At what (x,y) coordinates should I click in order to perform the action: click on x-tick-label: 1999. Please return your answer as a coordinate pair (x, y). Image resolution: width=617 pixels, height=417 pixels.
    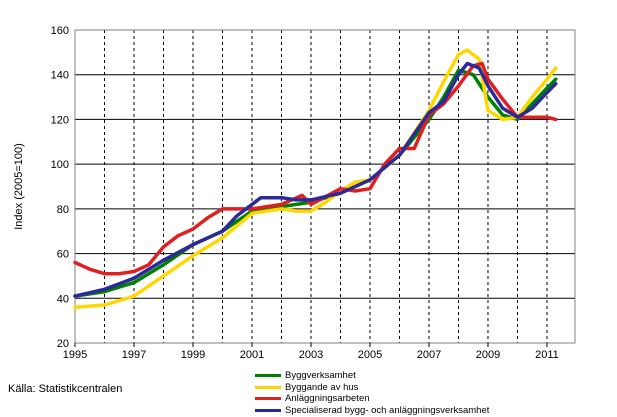
    Looking at the image, I should click on (193, 355).